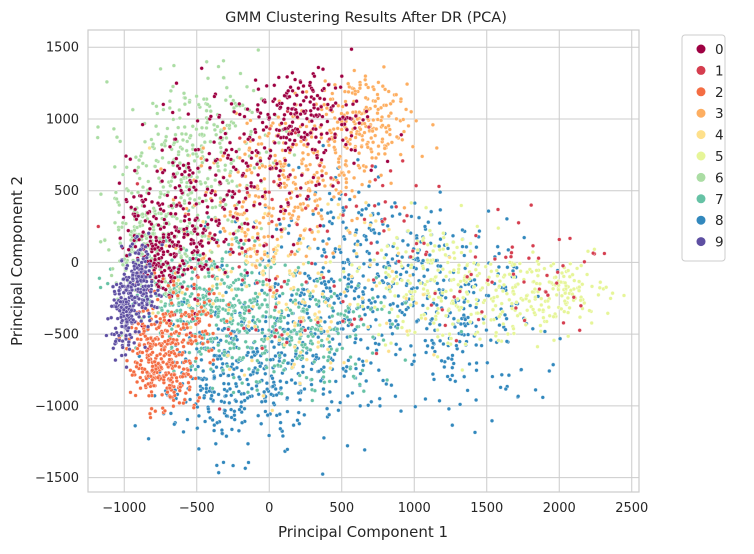 This screenshot has height=554, width=754. I want to click on legend-label: 9, so click(719, 243).